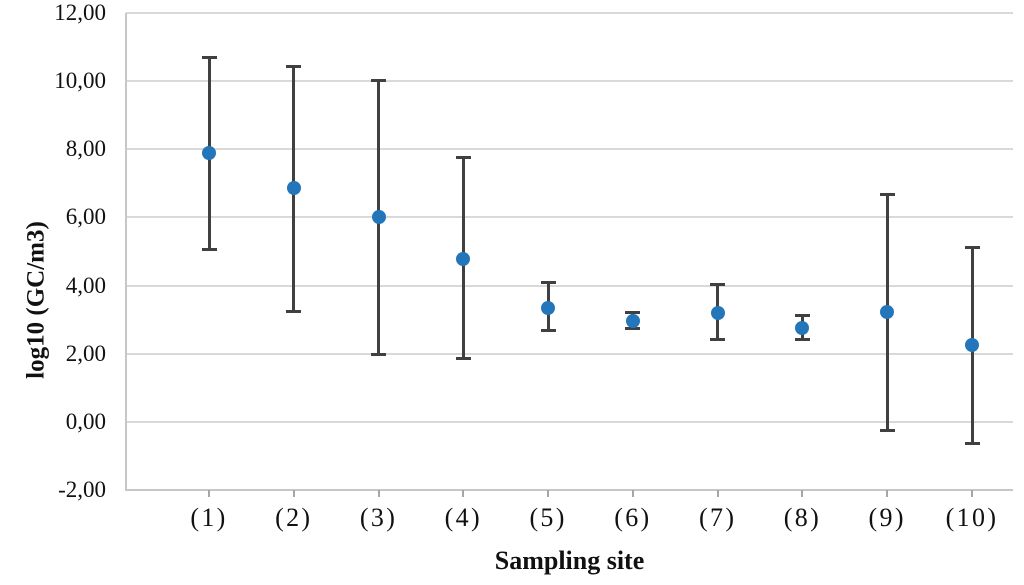 The image size is (1024, 585). Describe the element at coordinates (85, 149) in the screenshot. I see `y-tick-label: 8,00` at that location.